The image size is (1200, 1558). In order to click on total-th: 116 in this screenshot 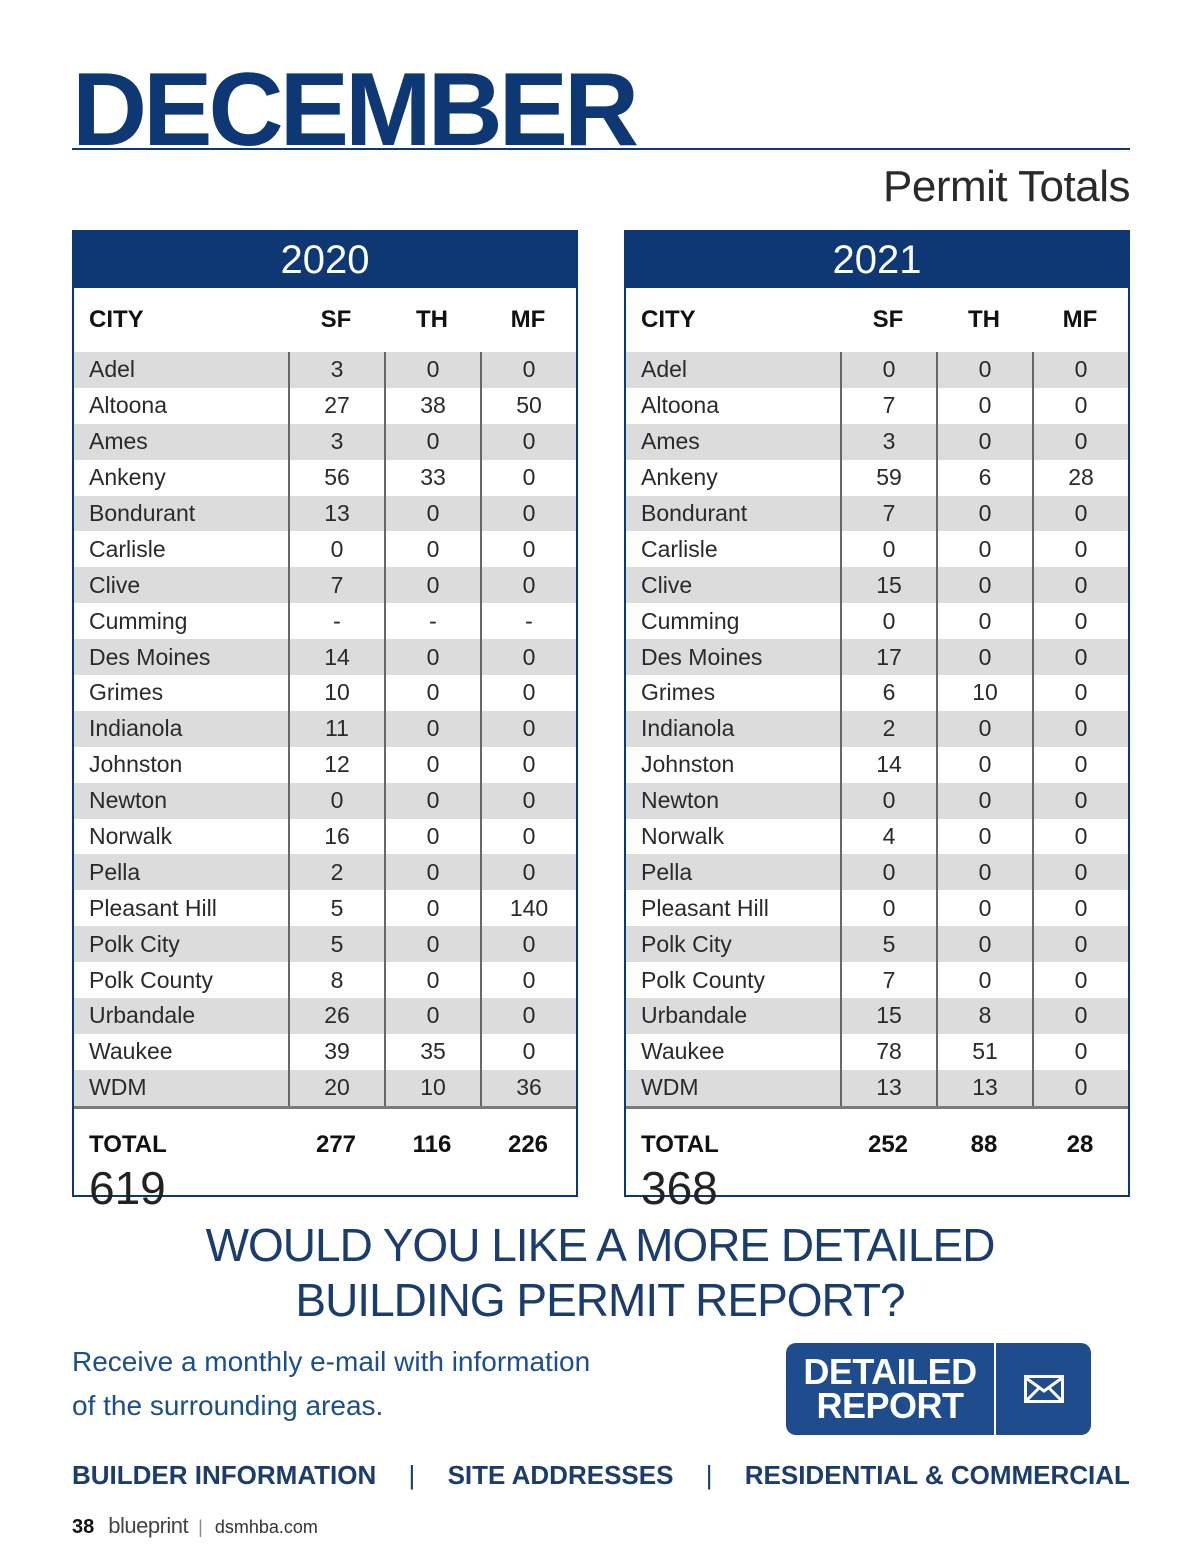, I will do `click(432, 1144)`.